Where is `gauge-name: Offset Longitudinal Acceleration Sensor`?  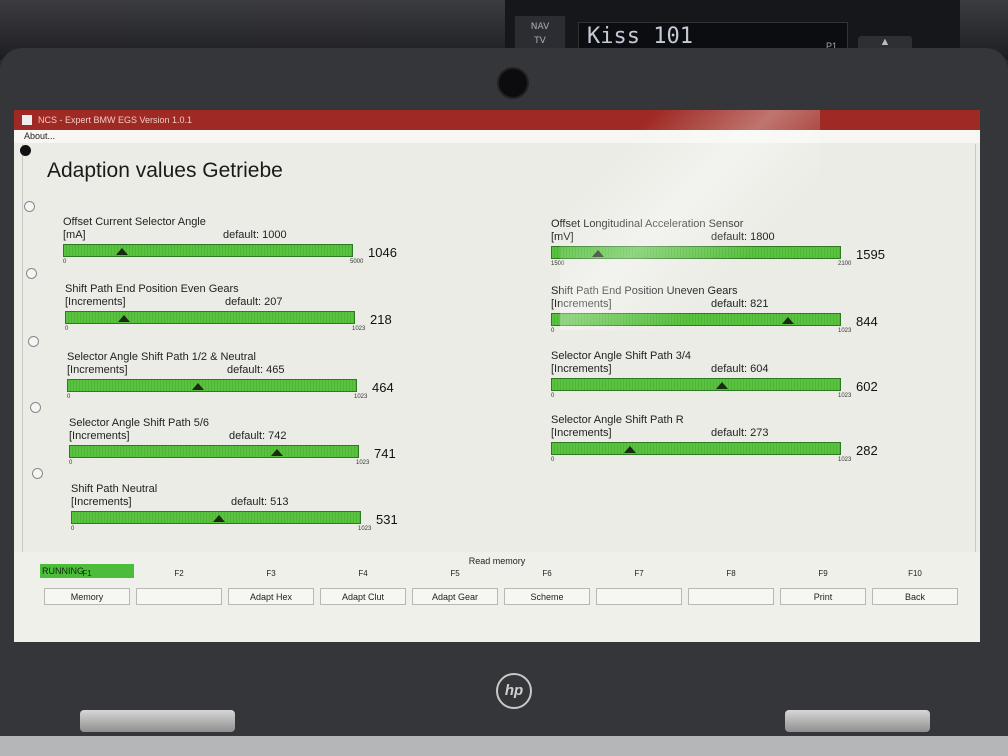 gauge-name: Offset Longitudinal Acceleration Sensor is located at coordinates (647, 224).